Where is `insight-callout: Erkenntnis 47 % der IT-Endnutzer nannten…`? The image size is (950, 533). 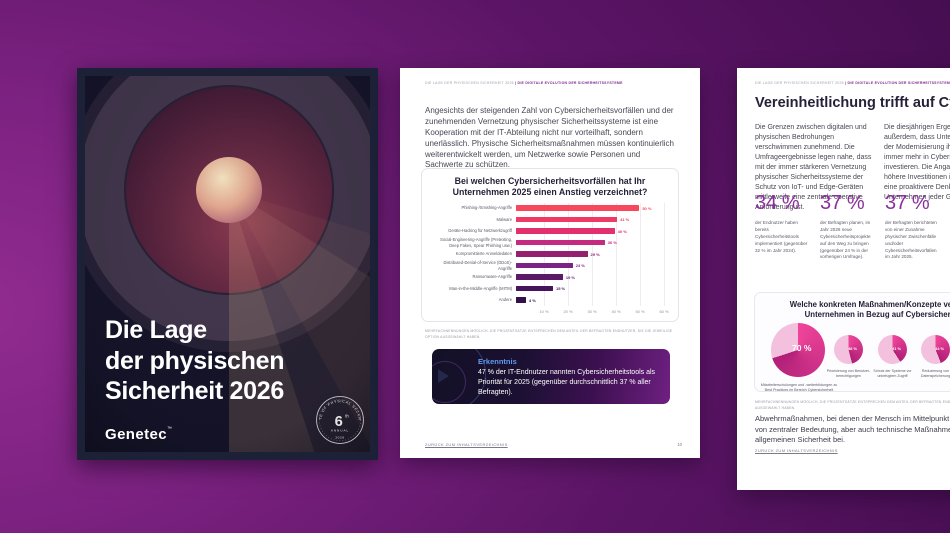
insight-callout: Erkenntnis 47 % der IT-Endnutzer nannten… is located at coordinates (551, 376).